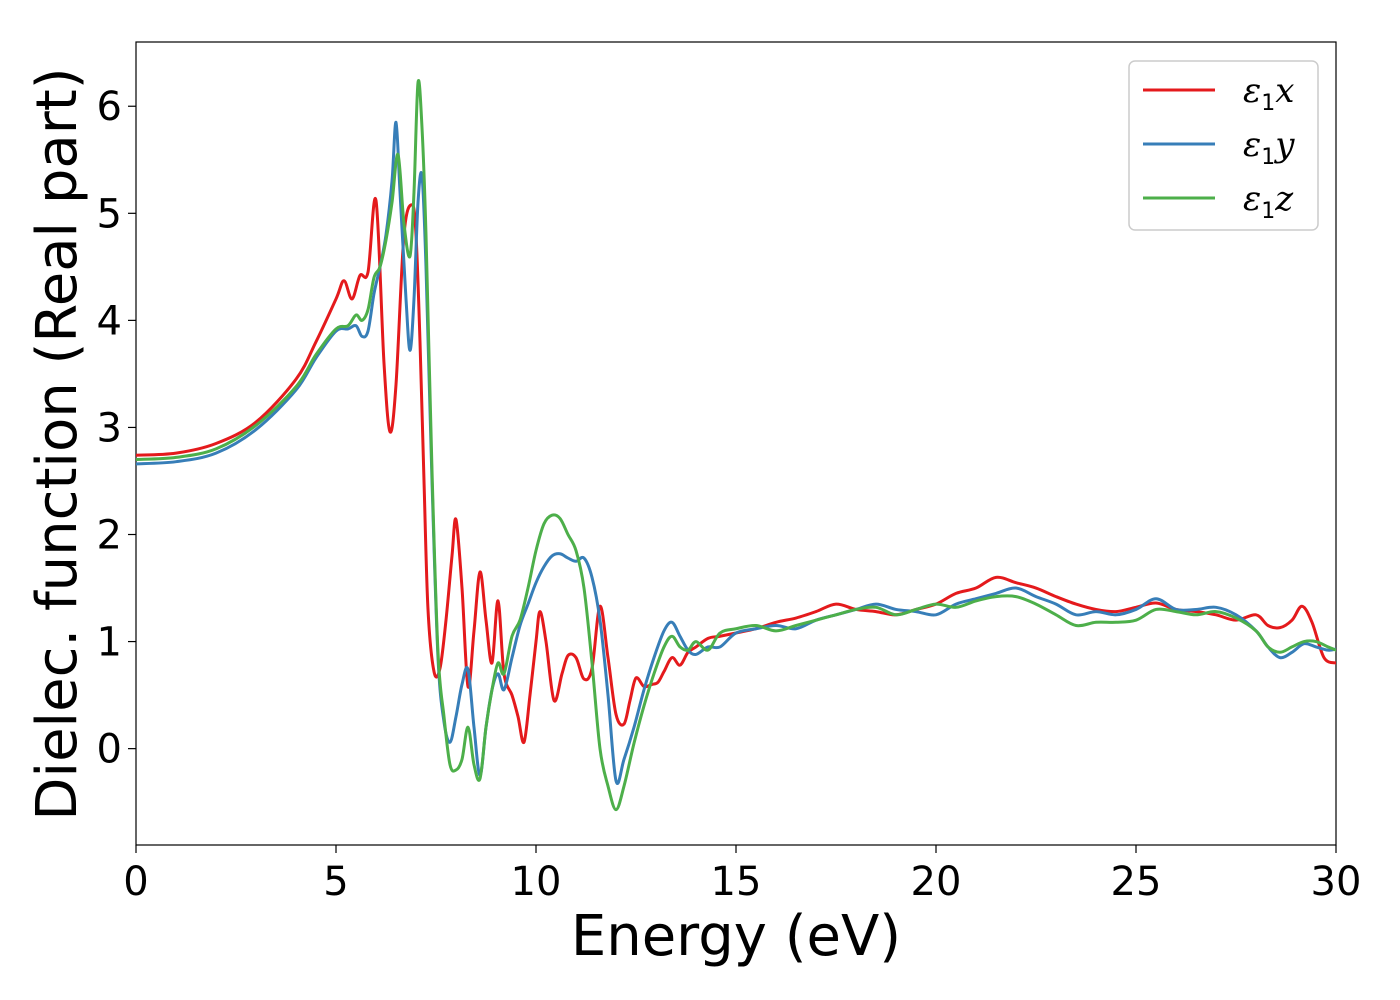  What do you see at coordinates (1269, 147) in the screenshot?
I see `legend-label-y: ε1y` at bounding box center [1269, 147].